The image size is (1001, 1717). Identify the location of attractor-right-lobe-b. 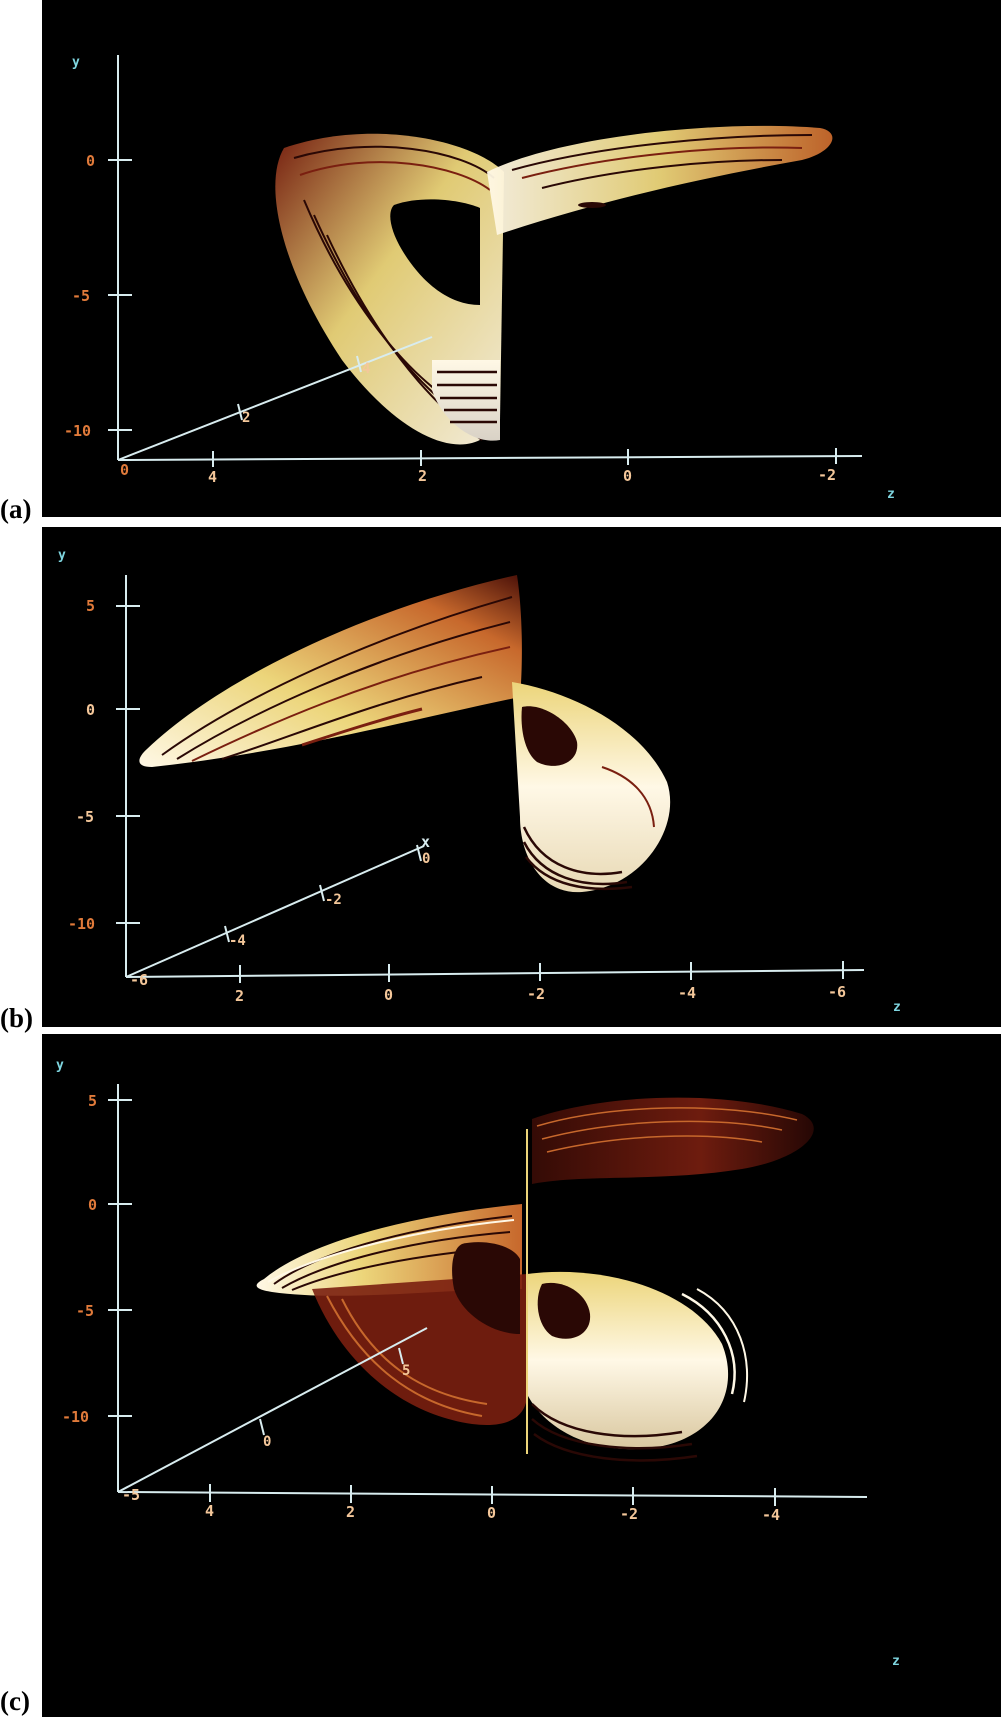
(591, 787).